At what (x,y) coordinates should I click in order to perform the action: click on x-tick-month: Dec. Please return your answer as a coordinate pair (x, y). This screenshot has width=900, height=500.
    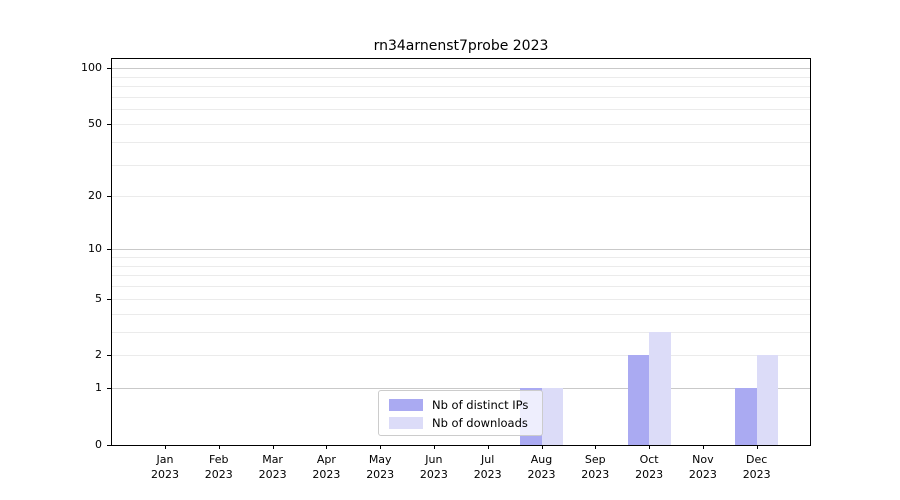
    Looking at the image, I should click on (757, 459).